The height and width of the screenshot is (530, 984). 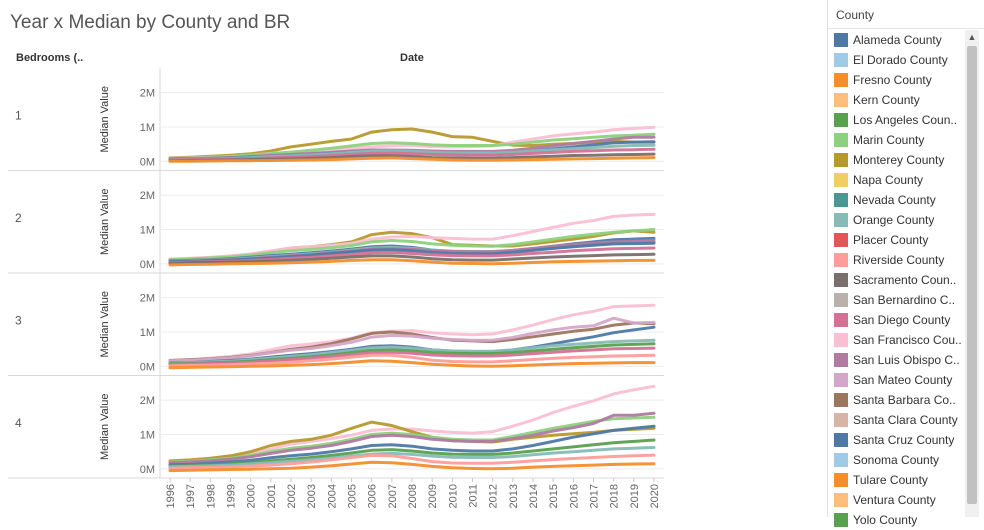 What do you see at coordinates (18, 423) in the screenshot?
I see `panel-row-label: 4` at bounding box center [18, 423].